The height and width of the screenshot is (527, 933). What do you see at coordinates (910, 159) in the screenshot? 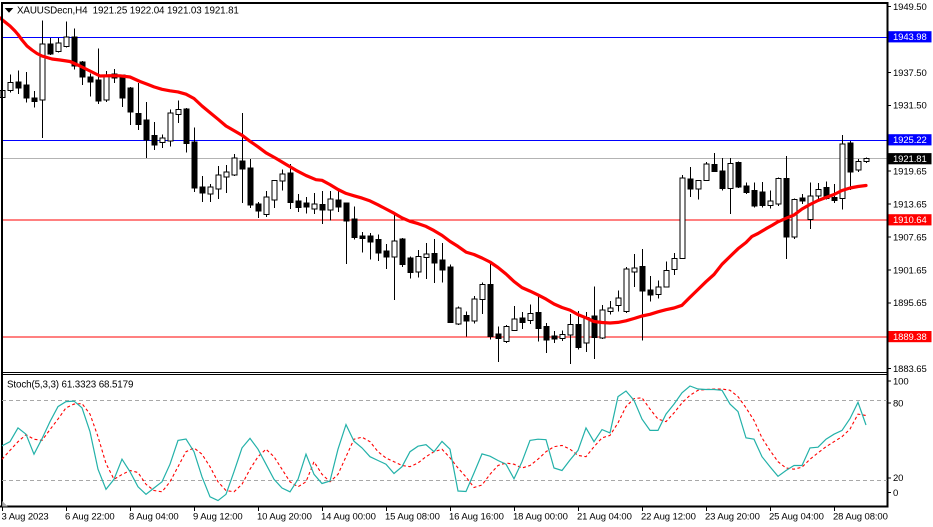
I see `svg-text: 1921.81` at bounding box center [910, 159].